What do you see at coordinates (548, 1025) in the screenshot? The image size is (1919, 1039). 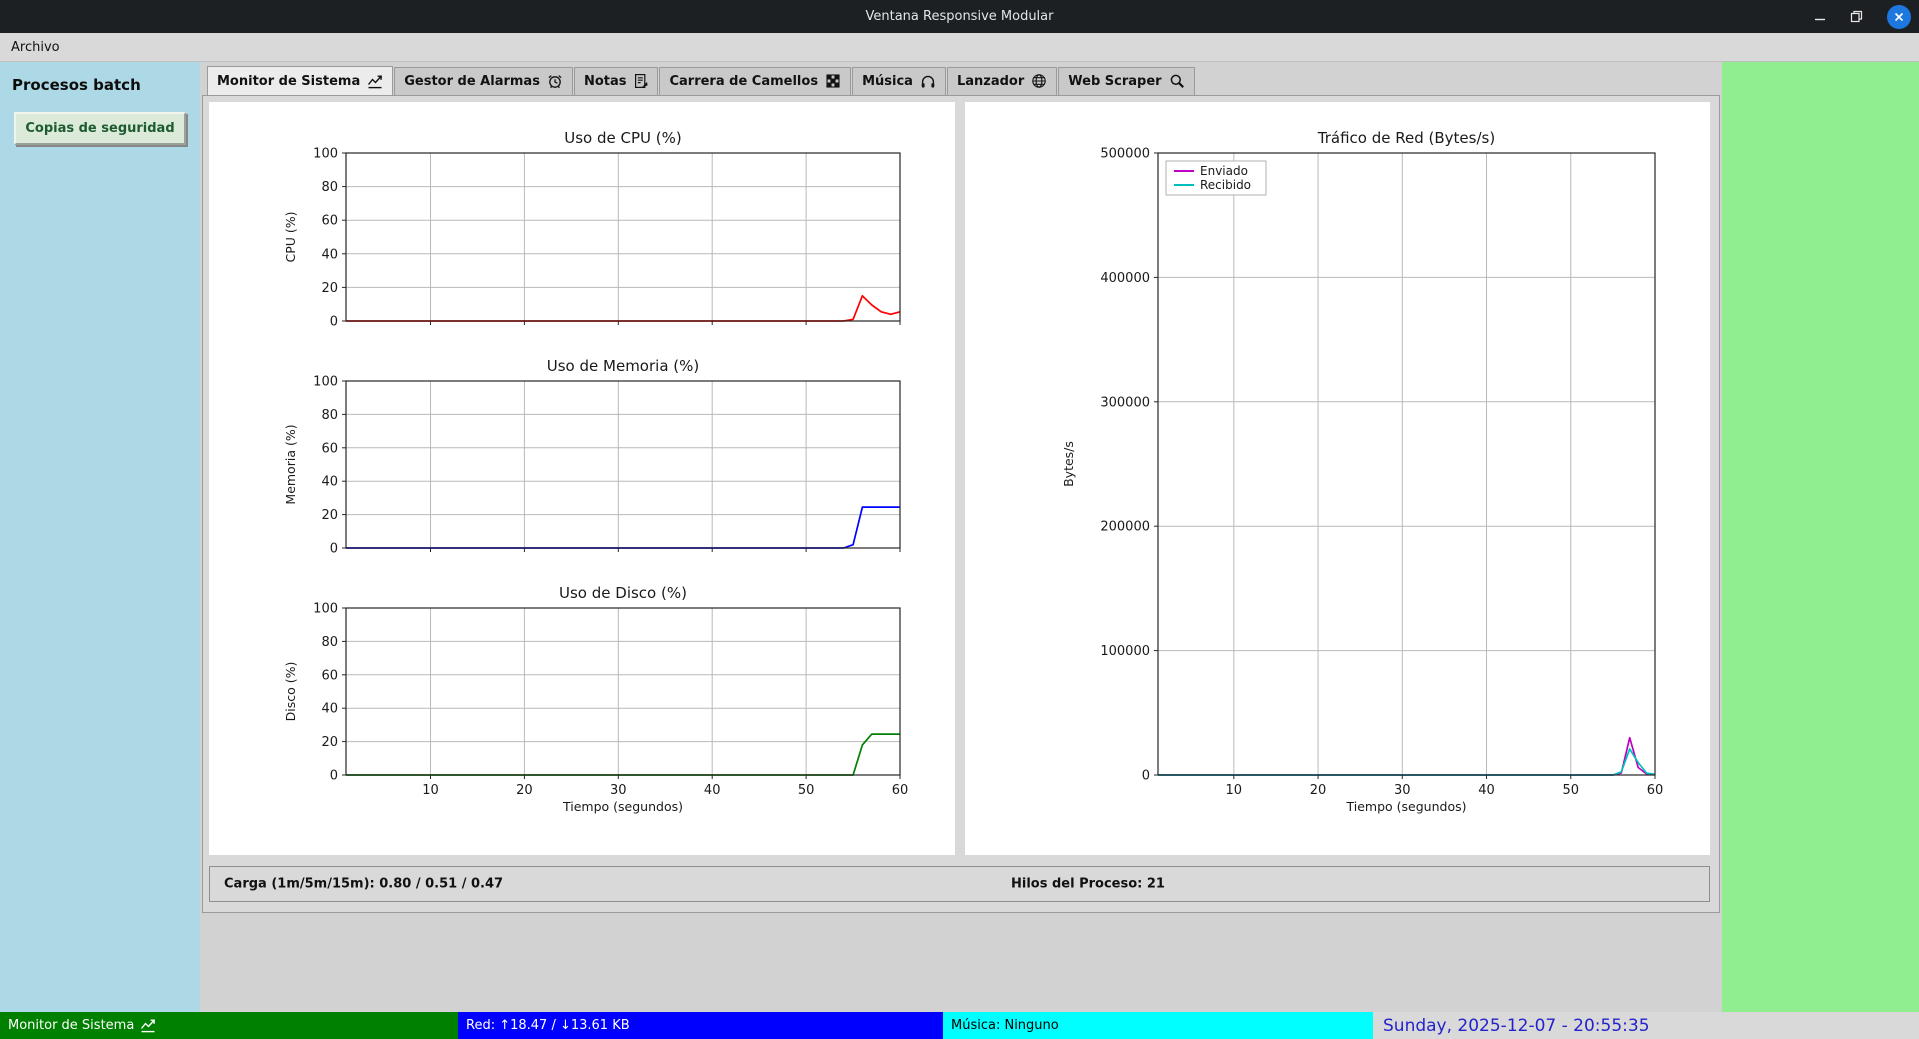 I see `status-network-label: Red: ↑18.47 / ↓13.61 KB` at bounding box center [548, 1025].